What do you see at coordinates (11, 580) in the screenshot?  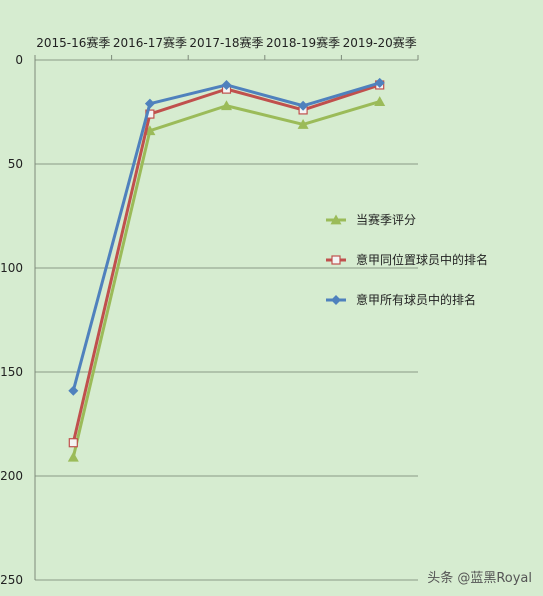 I see `y-tick-label: 250` at bounding box center [11, 580].